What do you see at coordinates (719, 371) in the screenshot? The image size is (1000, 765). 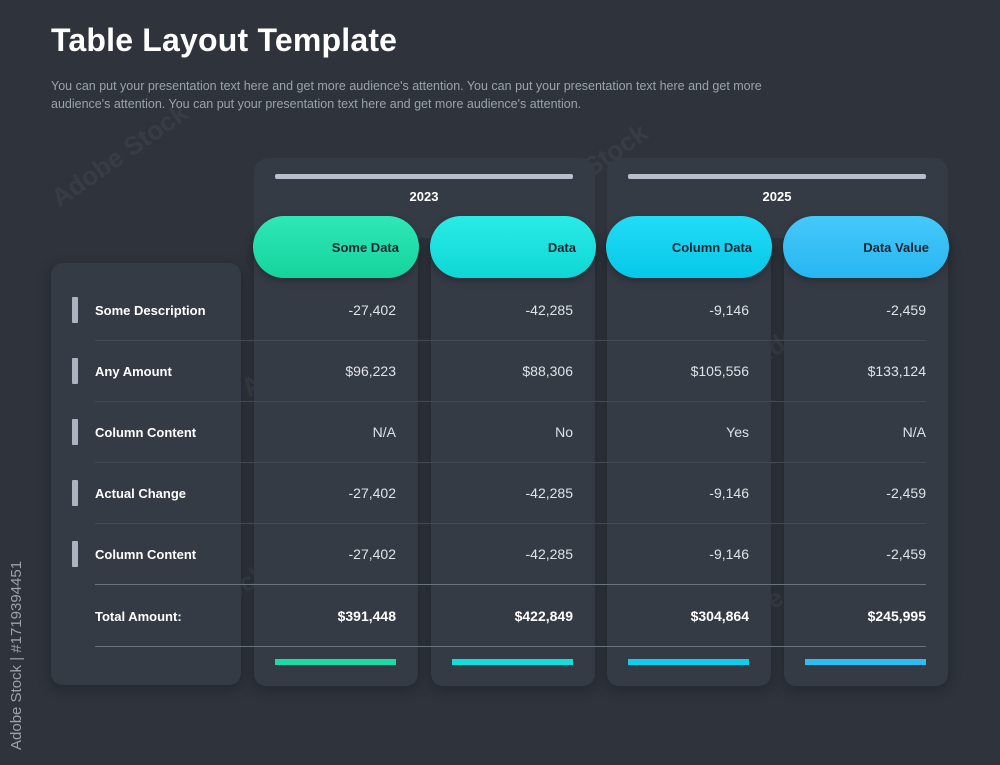 I see `table-cell: $105,556` at bounding box center [719, 371].